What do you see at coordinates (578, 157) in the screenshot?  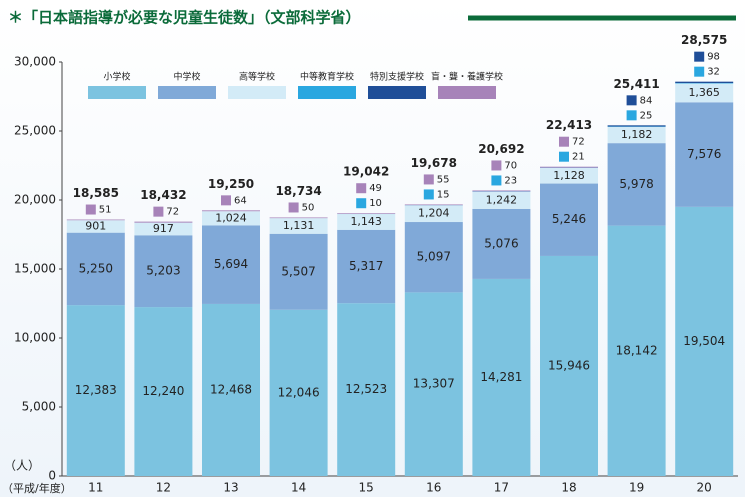 I see `small-label: 21` at bounding box center [578, 157].